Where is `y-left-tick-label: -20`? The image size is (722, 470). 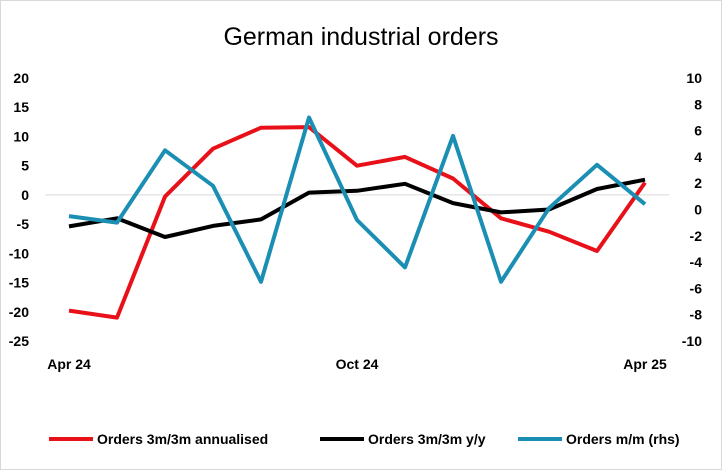
y-left-tick-label: -20 is located at coordinates (19, 312).